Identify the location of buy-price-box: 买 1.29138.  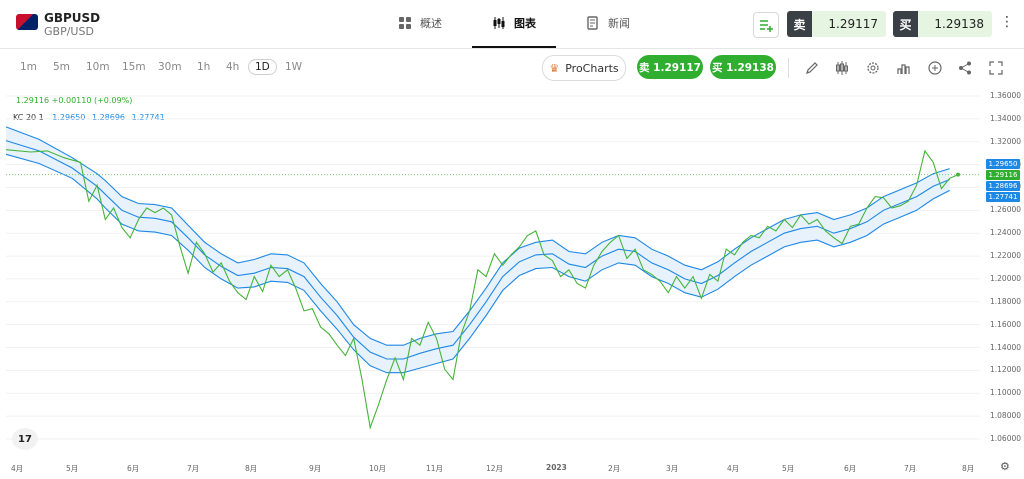
(942, 24).